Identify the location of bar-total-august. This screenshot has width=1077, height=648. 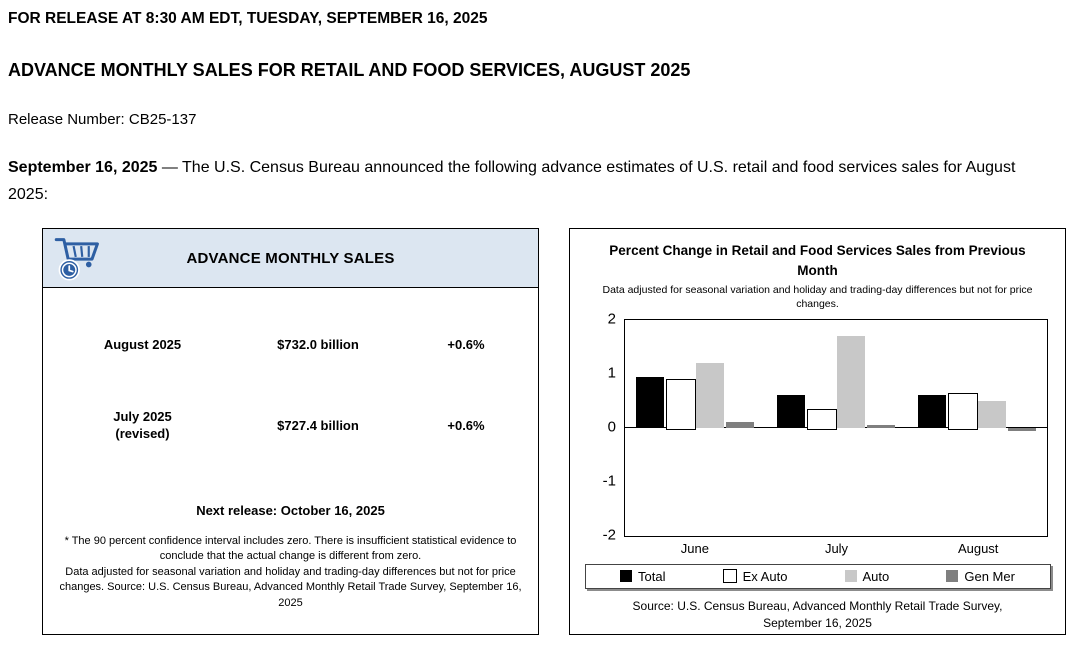
(931, 411).